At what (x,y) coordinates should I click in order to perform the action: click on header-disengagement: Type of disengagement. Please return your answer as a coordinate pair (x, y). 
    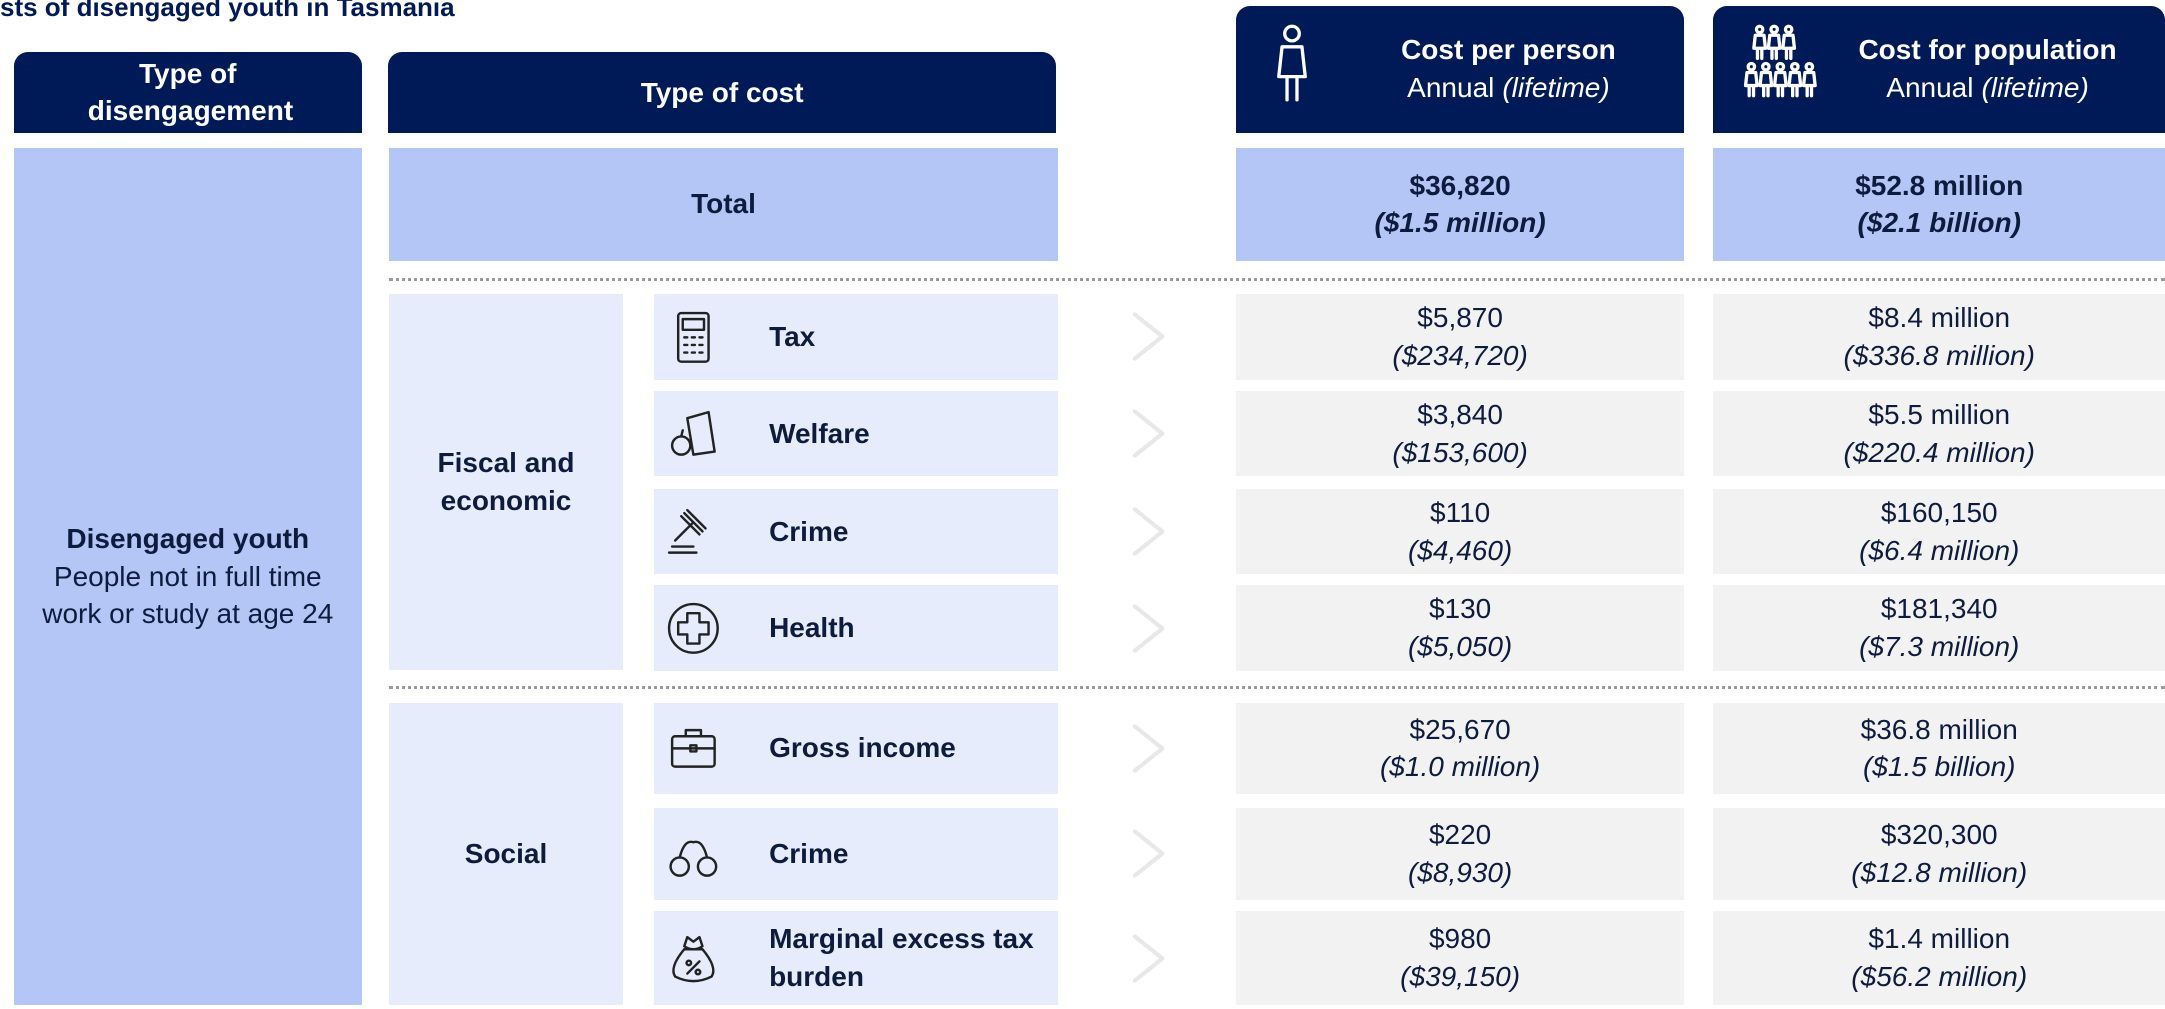
    Looking at the image, I should click on (187, 92).